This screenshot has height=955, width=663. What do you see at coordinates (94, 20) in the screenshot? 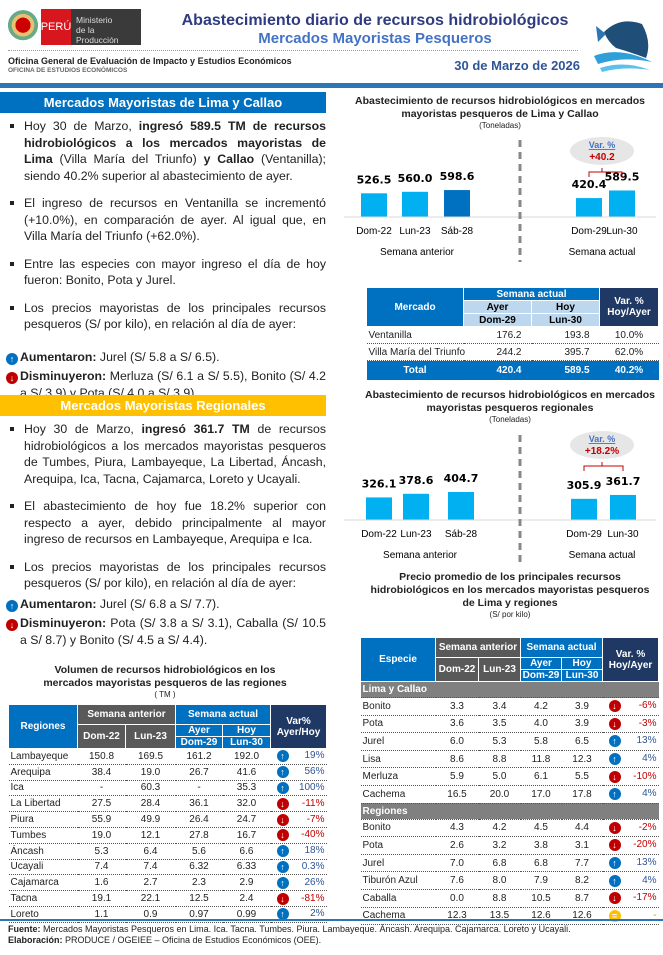
I see `logo-ministry-line1: Ministerio` at bounding box center [94, 20].